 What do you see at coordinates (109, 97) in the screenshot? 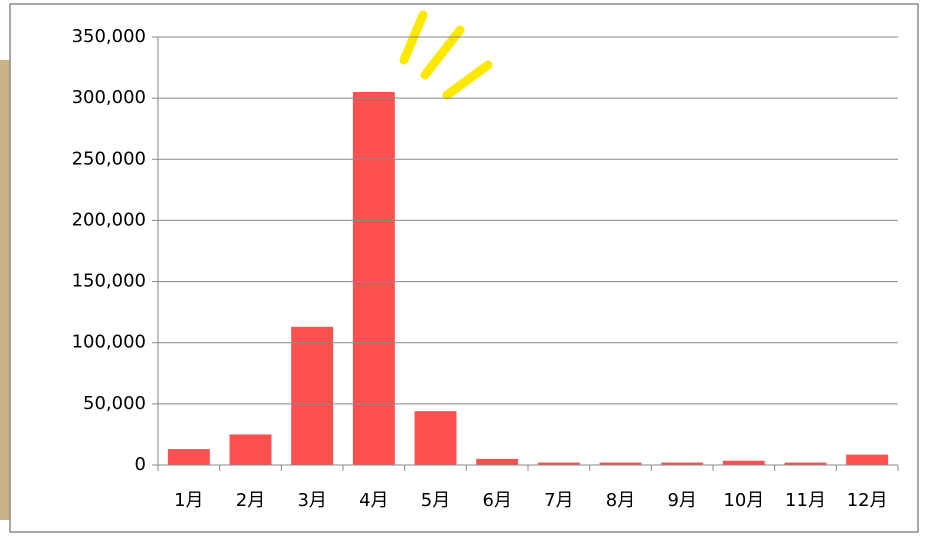
I see `y-tick-label: 300,000` at bounding box center [109, 97].